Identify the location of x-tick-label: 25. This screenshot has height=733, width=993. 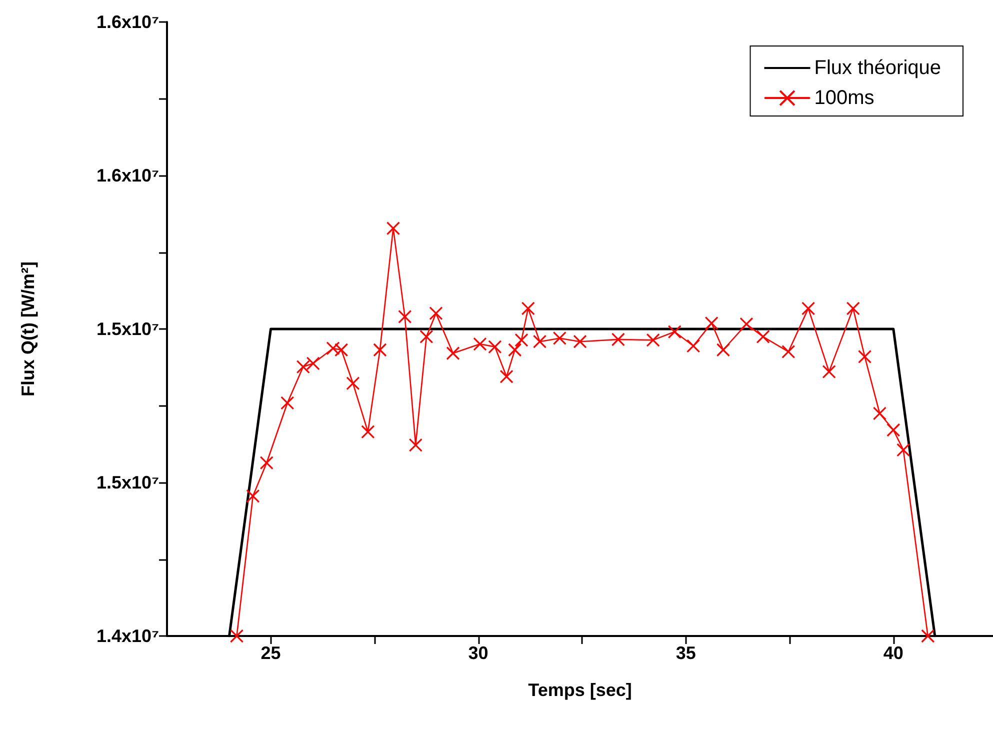
(270, 653).